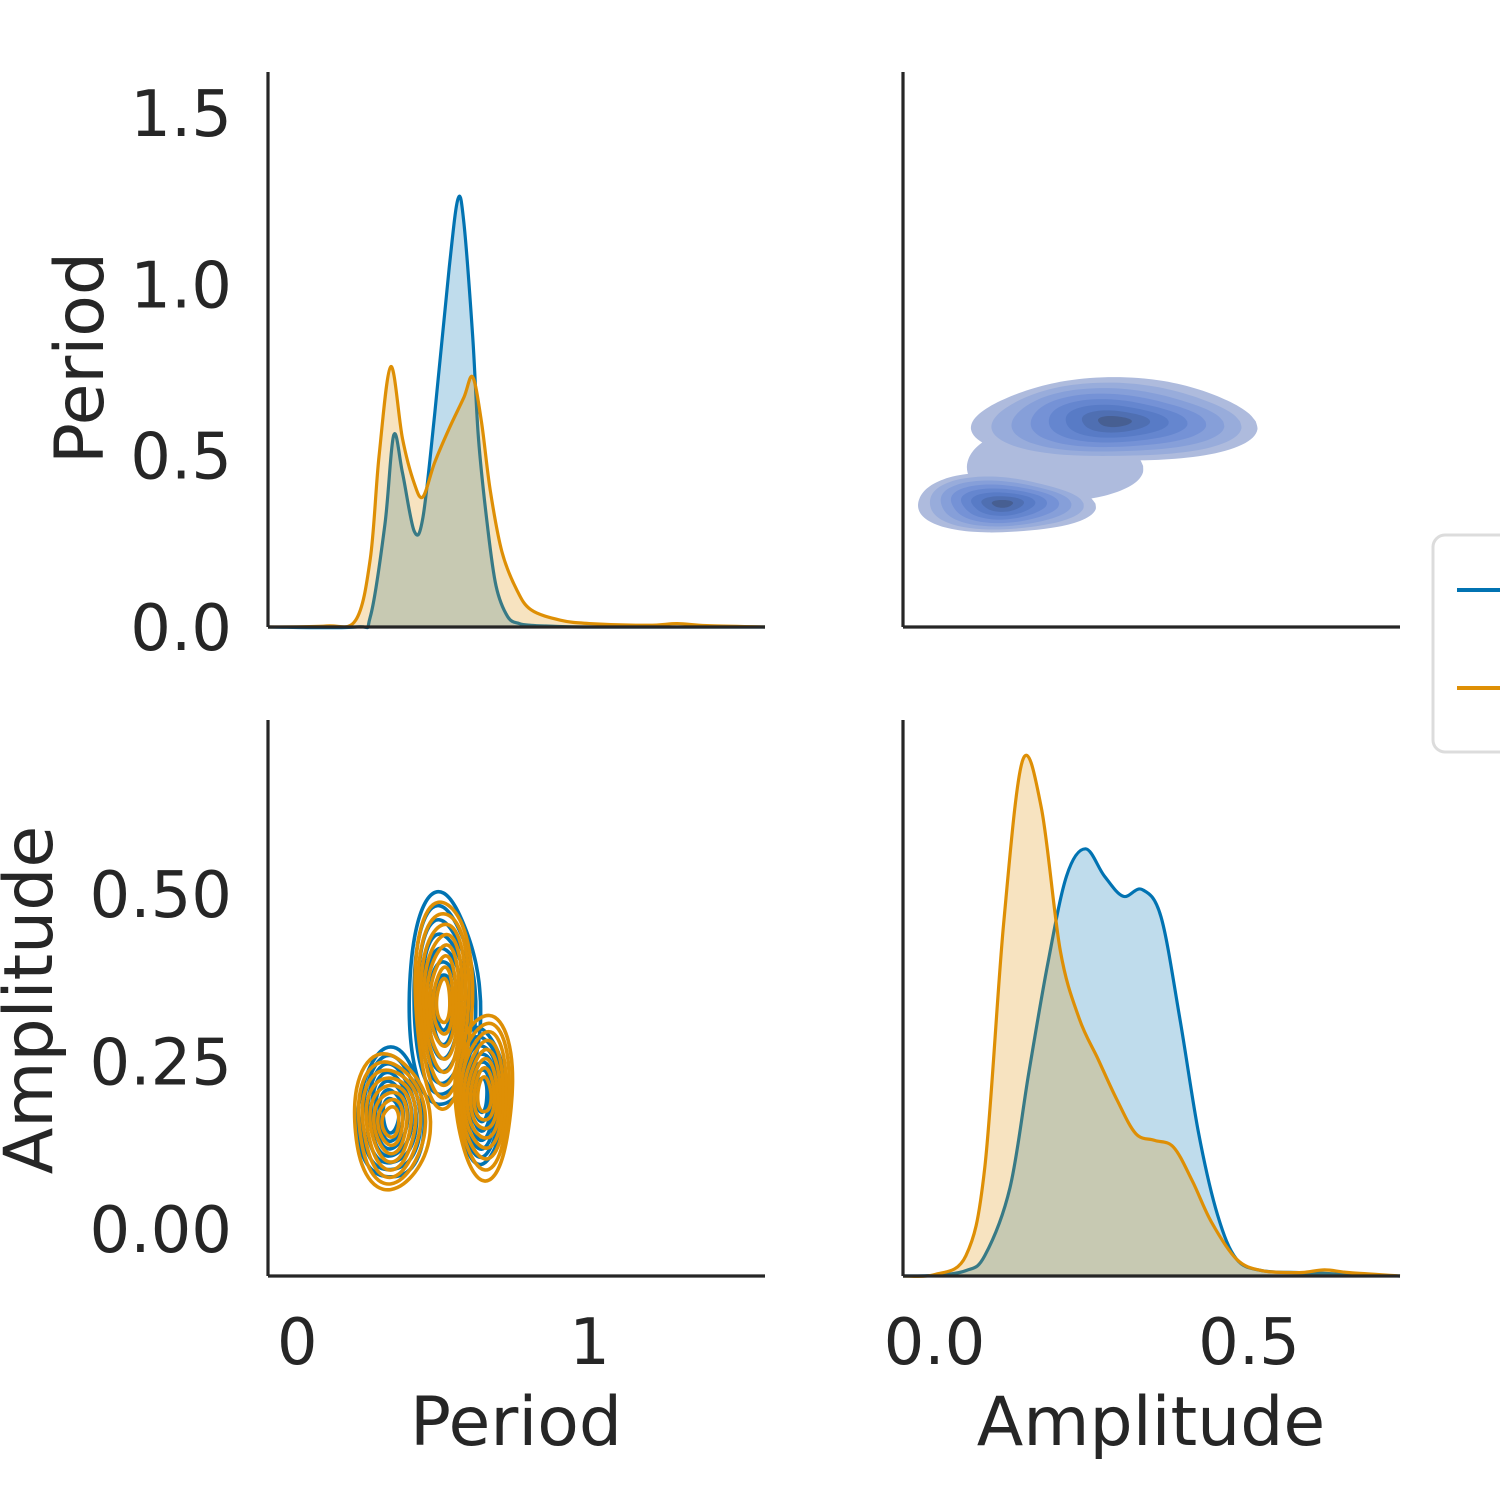 The width and height of the screenshot is (1500, 1500). Describe the element at coordinates (161, 896) in the screenshot. I see `joint-contours-y-tick-label: 0.50` at that location.